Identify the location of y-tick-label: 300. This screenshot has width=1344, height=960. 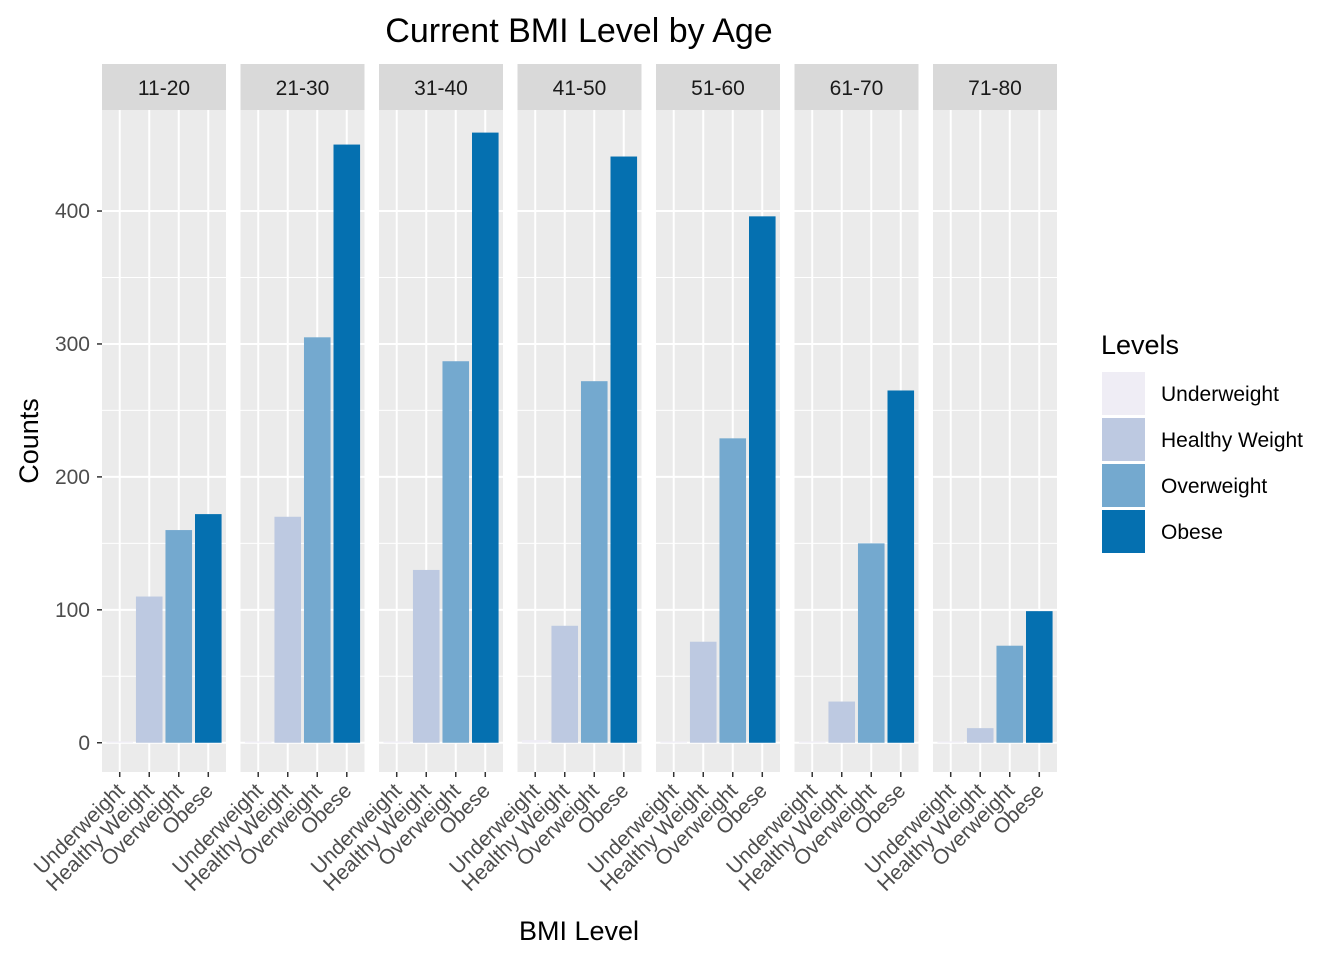
(72, 344).